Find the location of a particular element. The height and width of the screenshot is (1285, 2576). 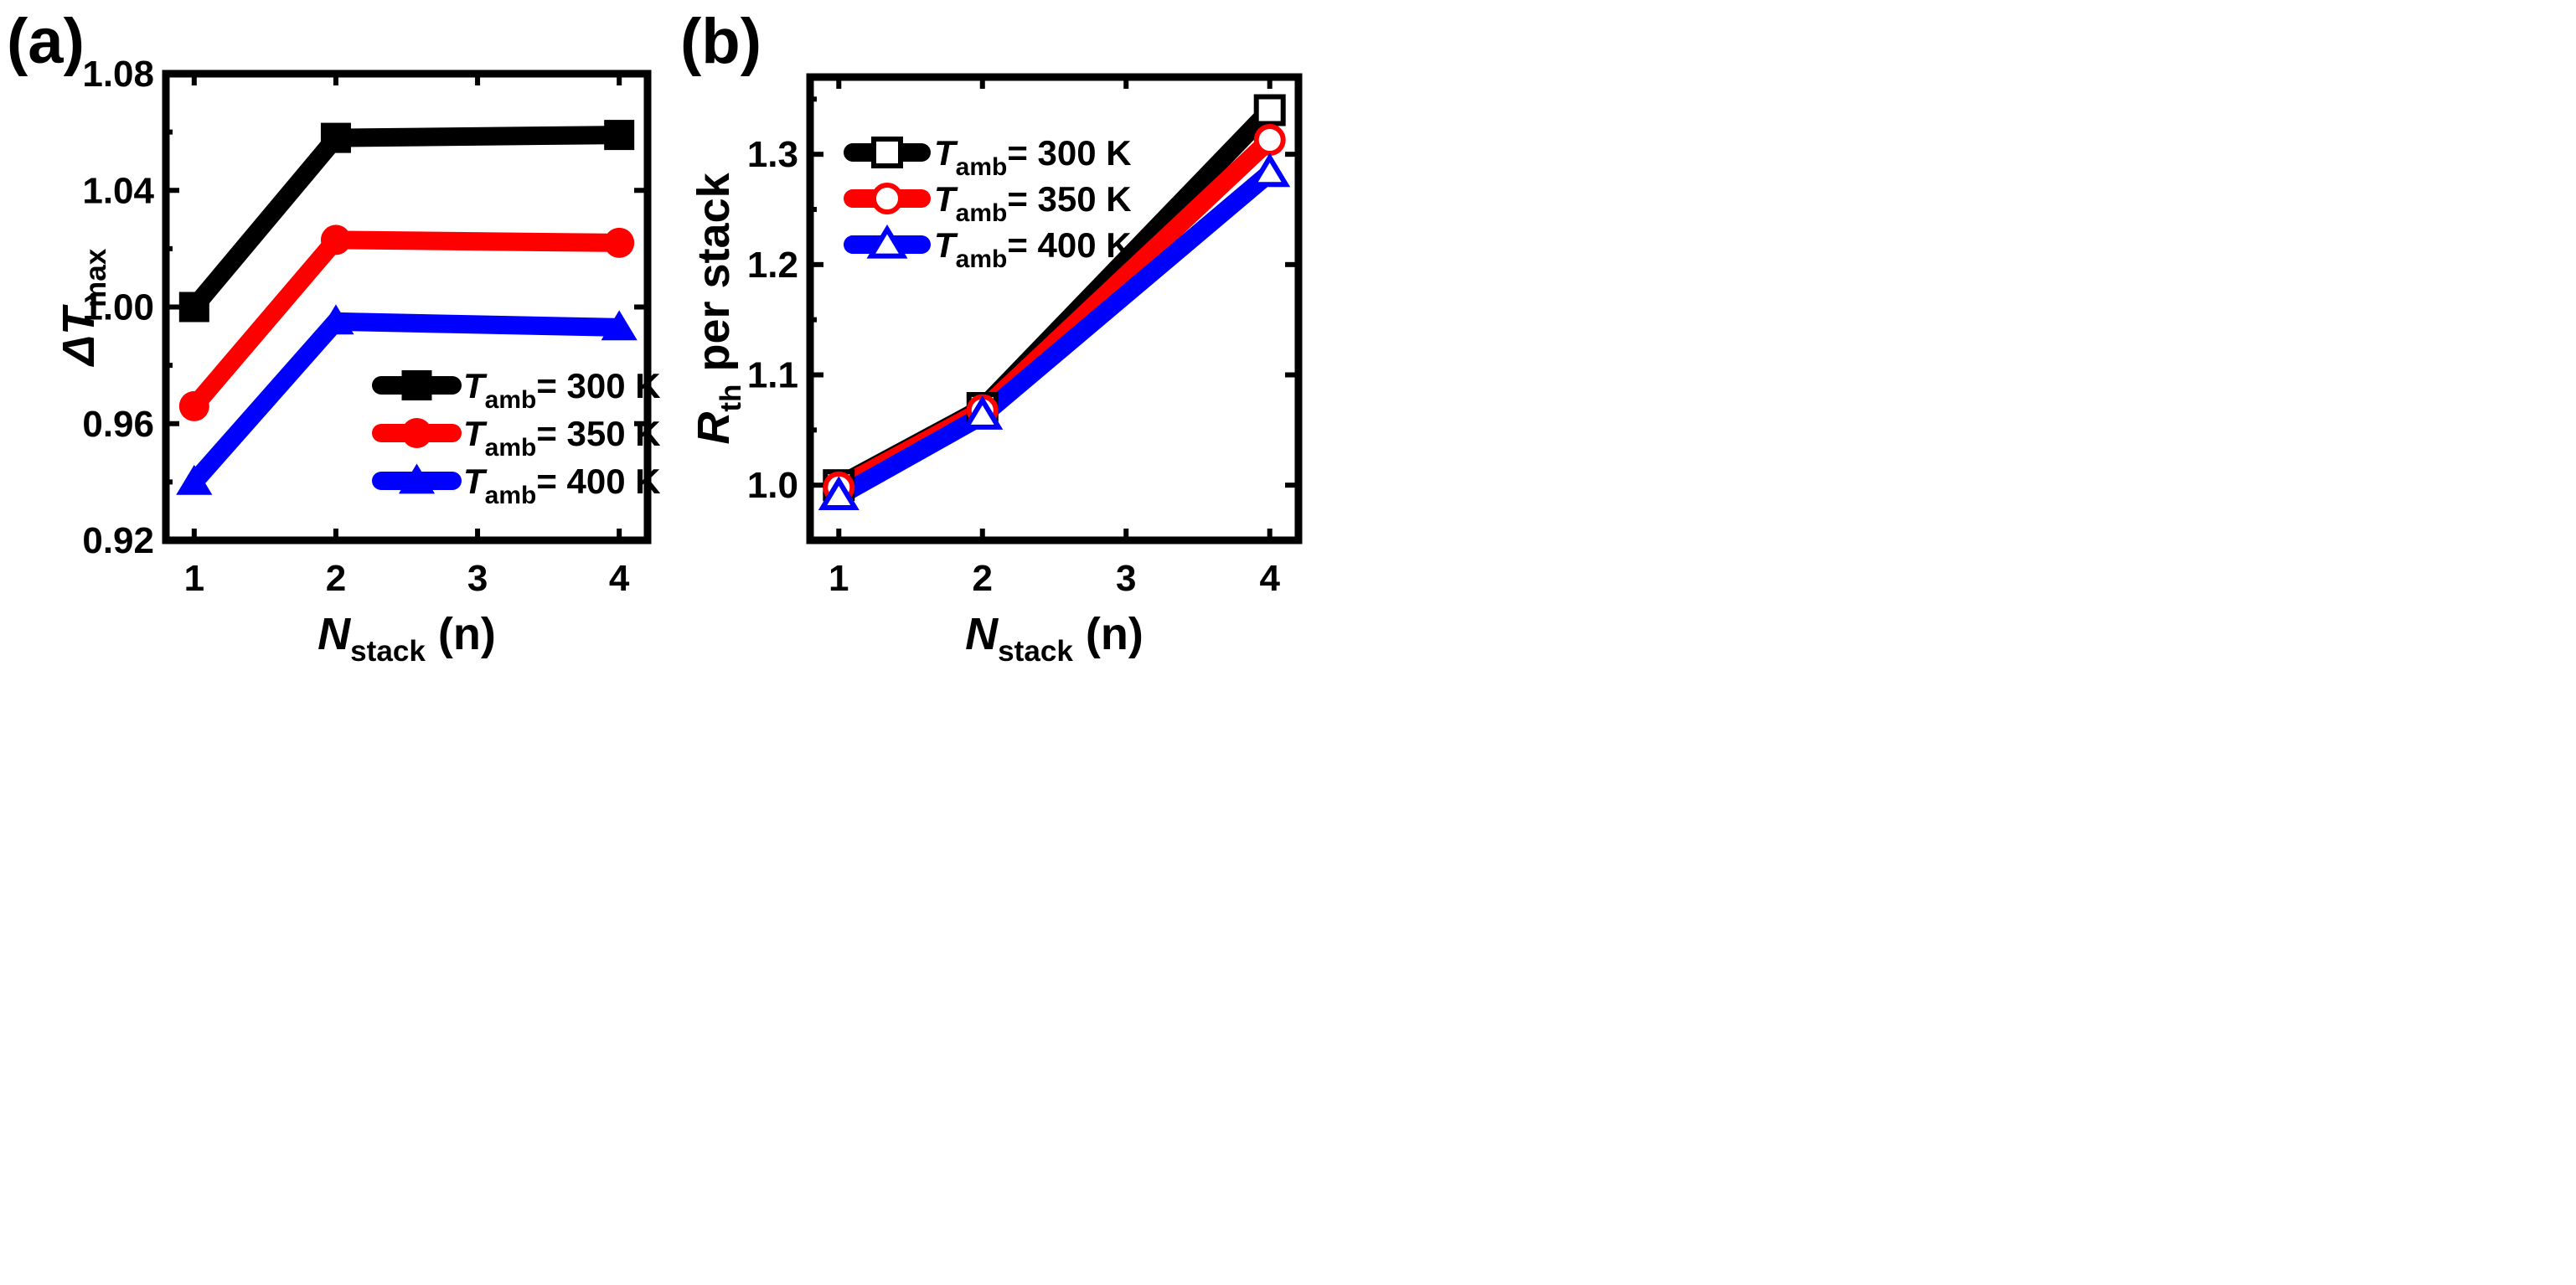

y-axis-label-main: ΔT is located at coordinates (79, 335).